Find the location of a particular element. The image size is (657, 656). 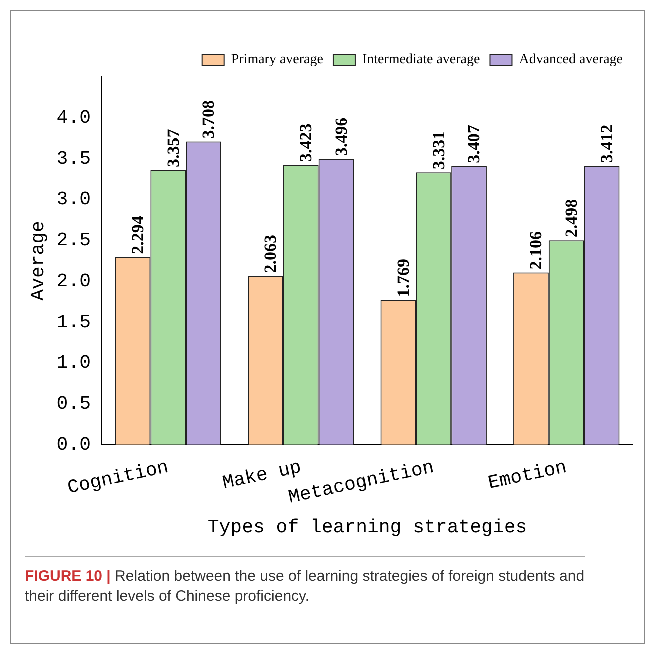

y-tick-label: 1.0 is located at coordinates (74, 363).